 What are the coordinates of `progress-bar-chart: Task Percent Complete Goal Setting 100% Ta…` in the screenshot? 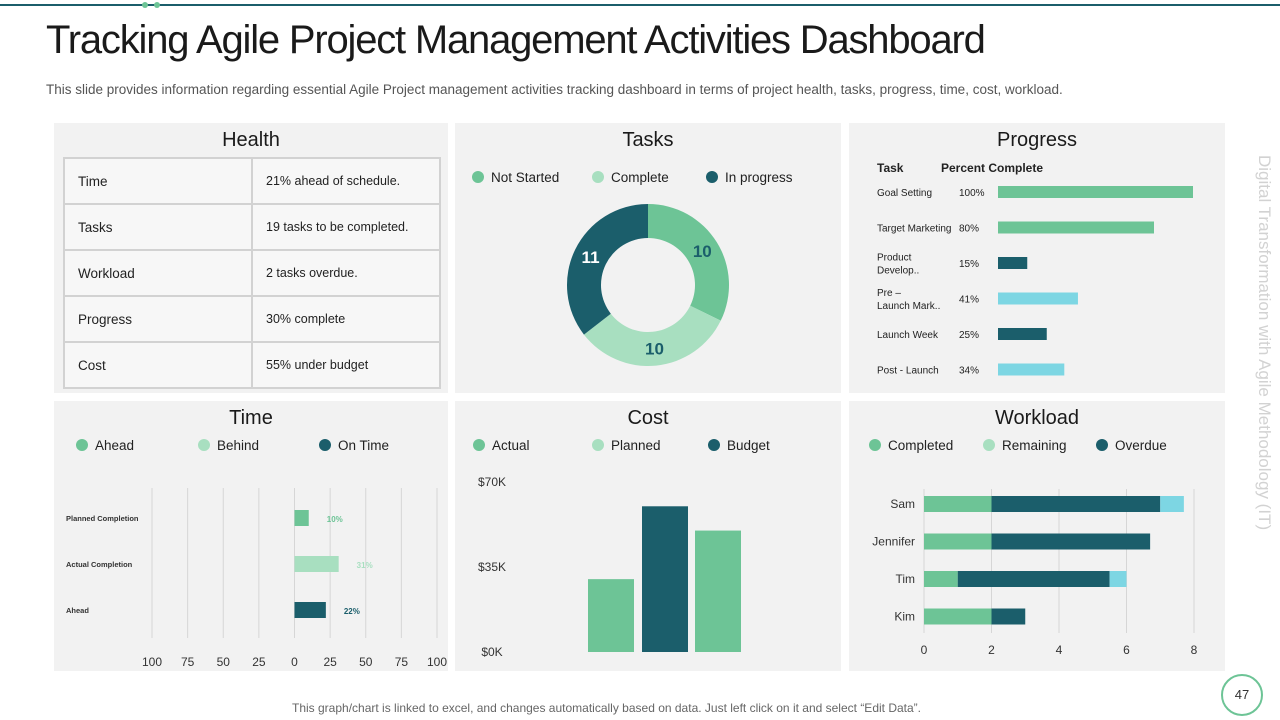 It's located at (1035, 269).